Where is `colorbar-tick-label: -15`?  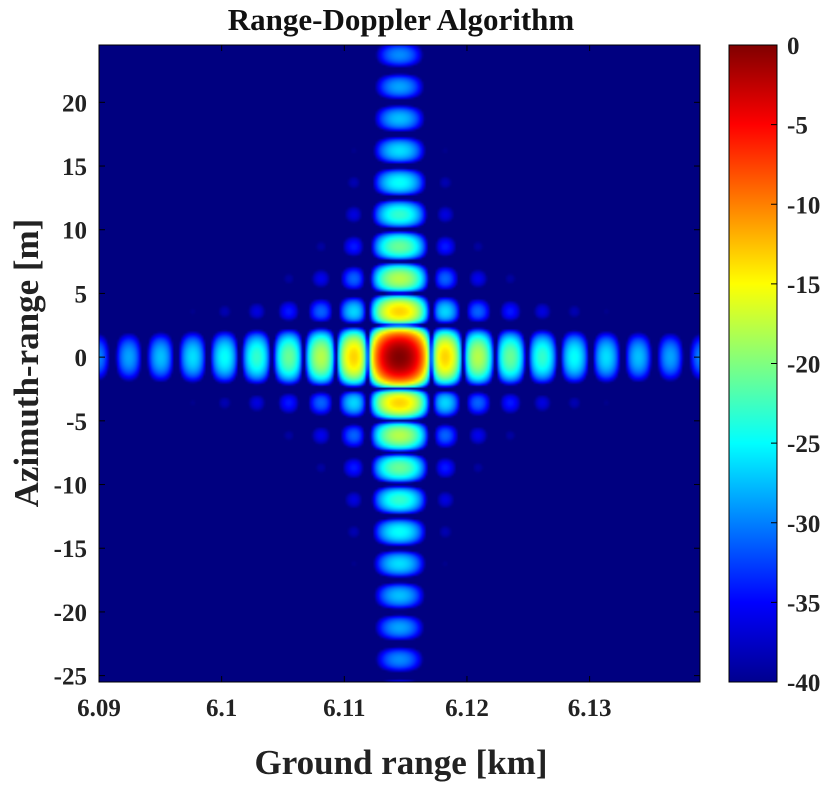
colorbar-tick-label: -15 is located at coordinates (803, 285).